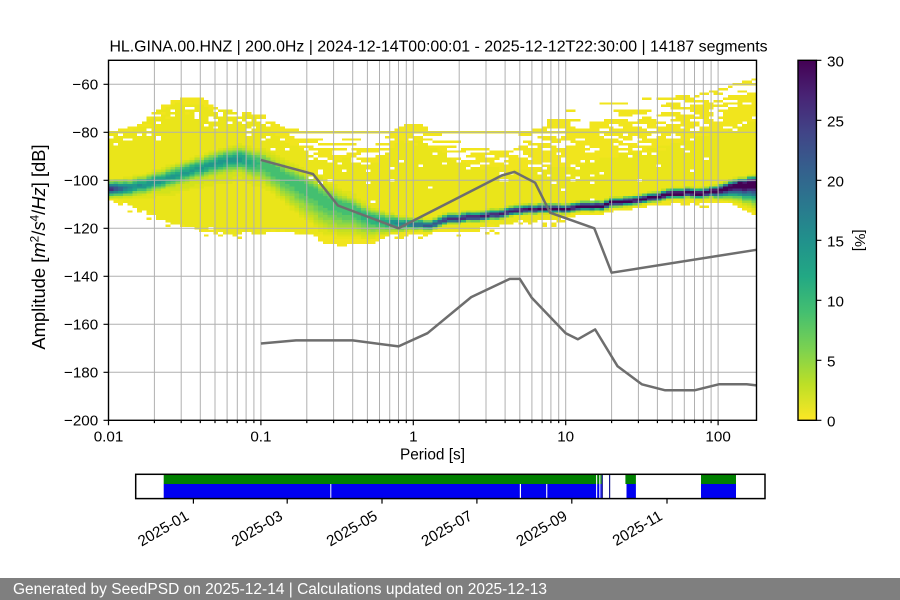 The width and height of the screenshot is (900, 600). I want to click on svg-text: −180, so click(81, 372).